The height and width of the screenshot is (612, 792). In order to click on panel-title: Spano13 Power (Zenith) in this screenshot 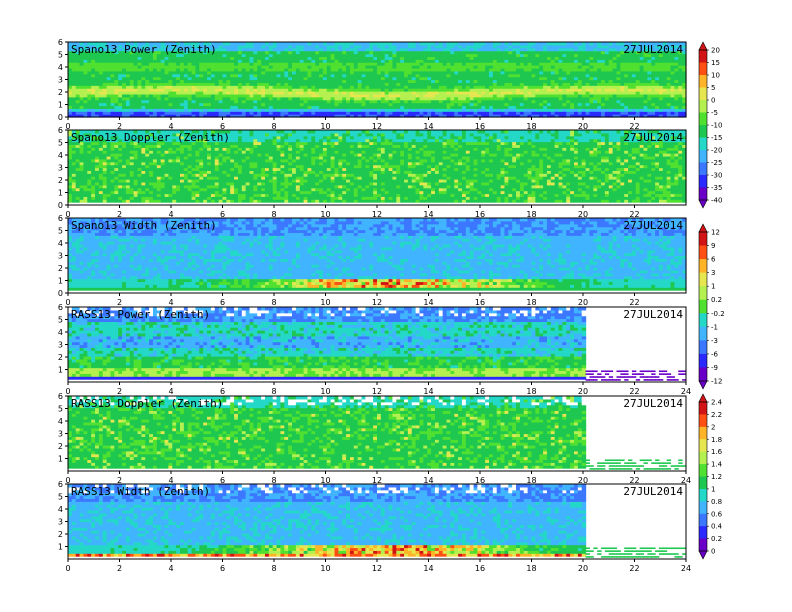, I will do `click(144, 49)`.